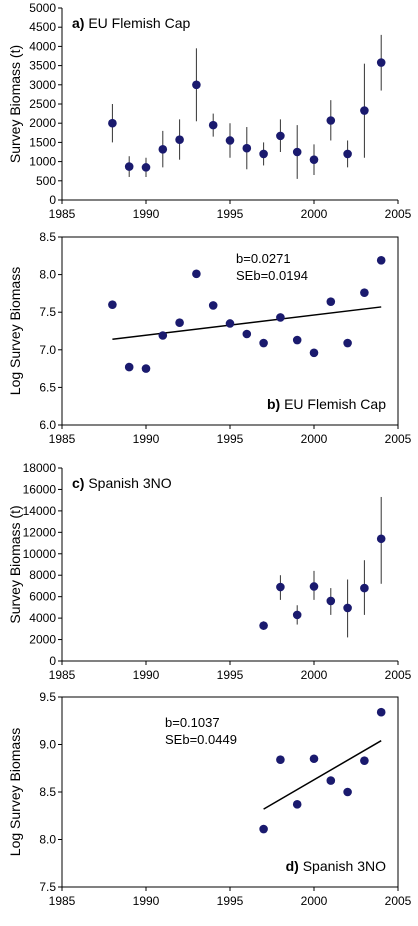 Image resolution: width=418 pixels, height=926 pixels. I want to click on y-tick-label: 4500, so click(42, 27).